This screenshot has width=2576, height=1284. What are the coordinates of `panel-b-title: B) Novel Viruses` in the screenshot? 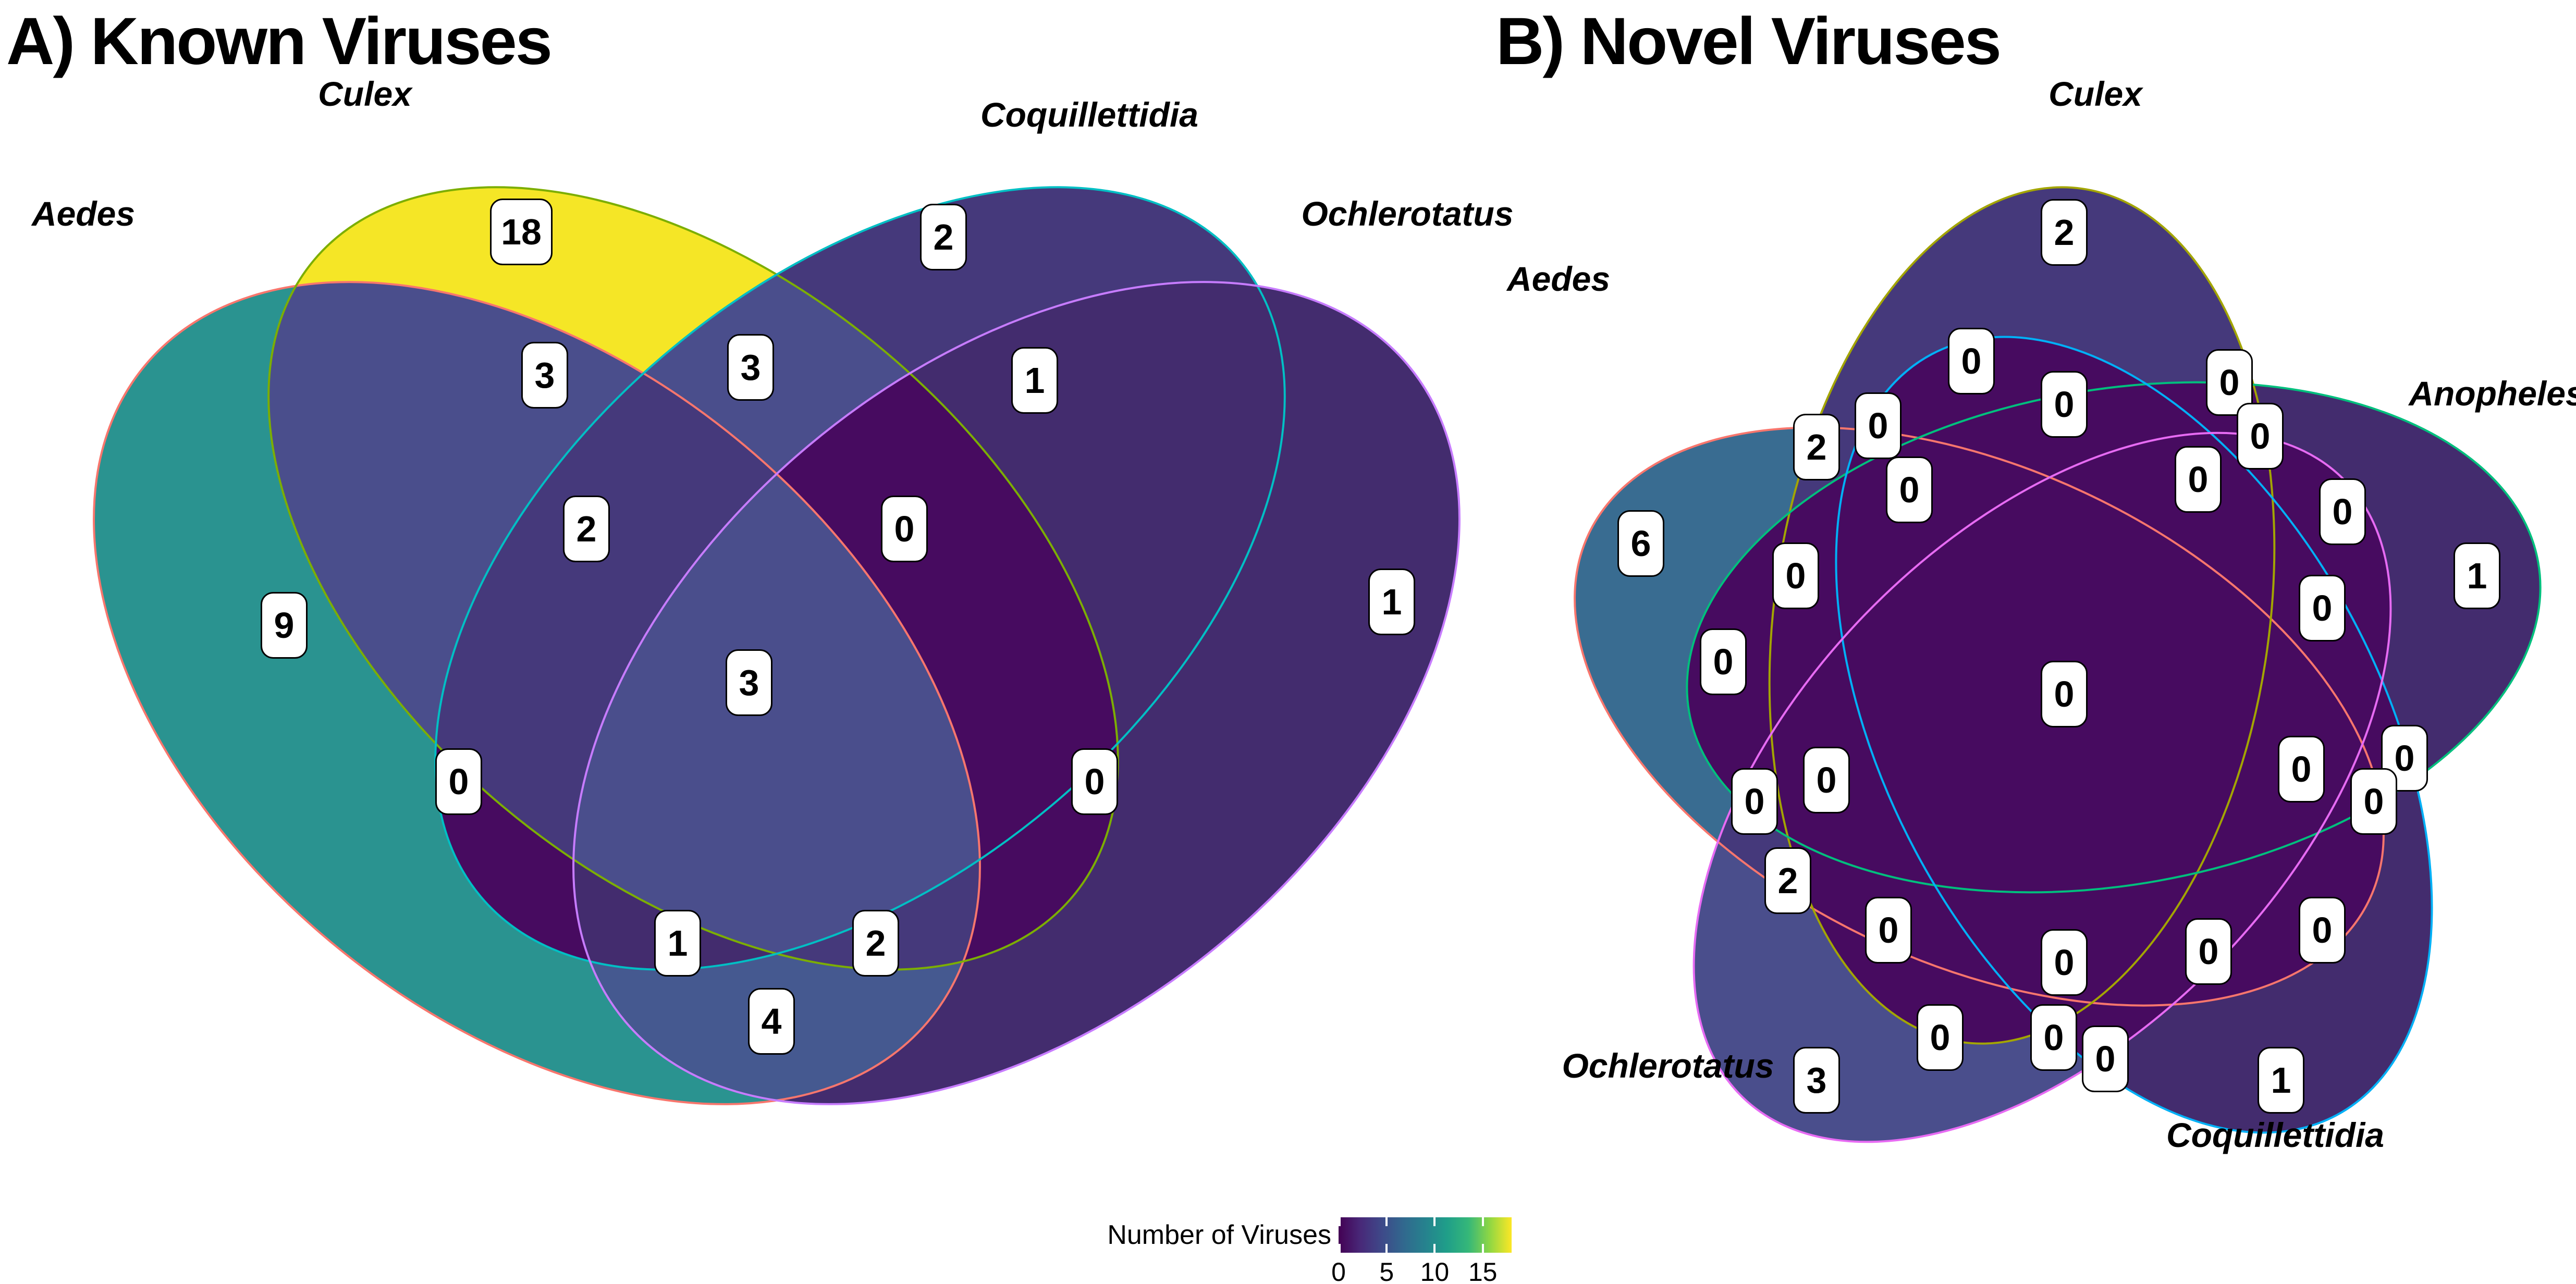 It's located at (1749, 41).